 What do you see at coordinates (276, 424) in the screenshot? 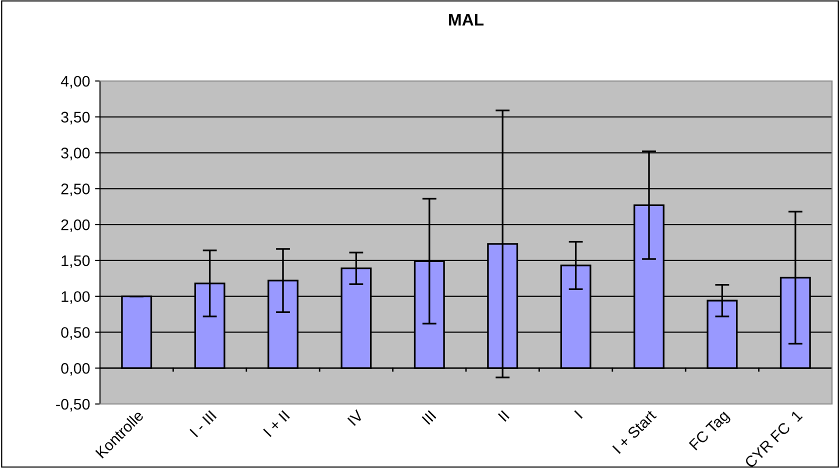
I see `x-tick-label: I + II` at bounding box center [276, 424].